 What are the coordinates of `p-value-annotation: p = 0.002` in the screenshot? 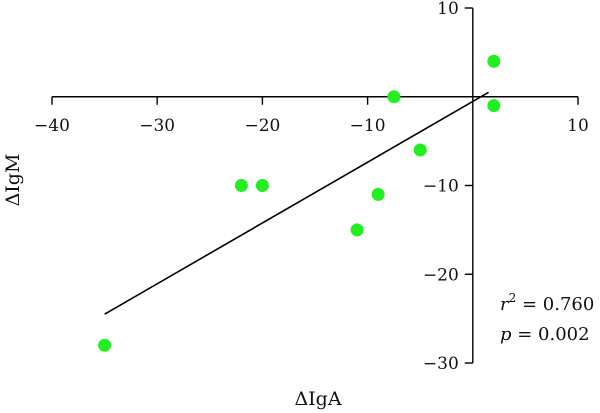 It's located at (545, 334).